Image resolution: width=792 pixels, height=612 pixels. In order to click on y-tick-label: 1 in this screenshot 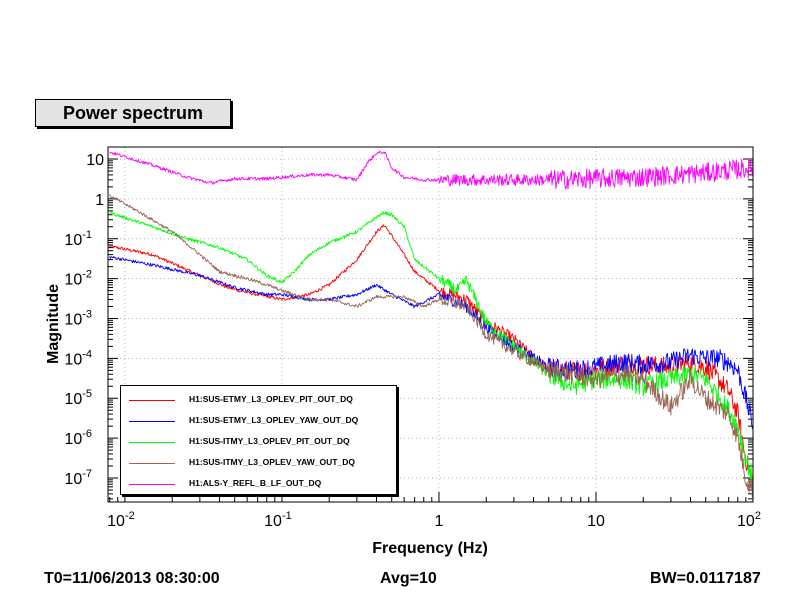, I will do `click(99, 200)`.